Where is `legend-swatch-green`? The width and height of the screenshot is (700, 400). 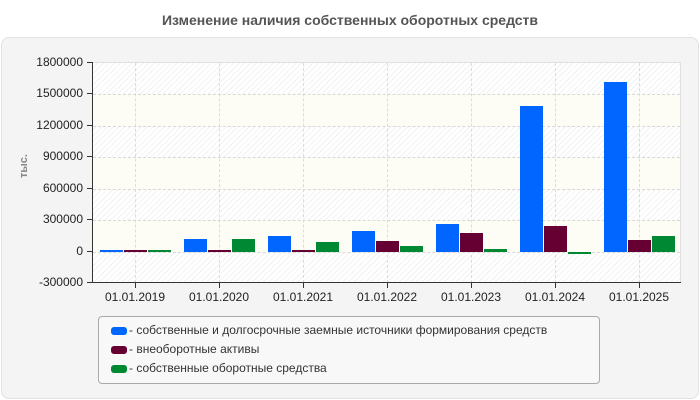
legend-swatch-green is located at coordinates (119, 368).